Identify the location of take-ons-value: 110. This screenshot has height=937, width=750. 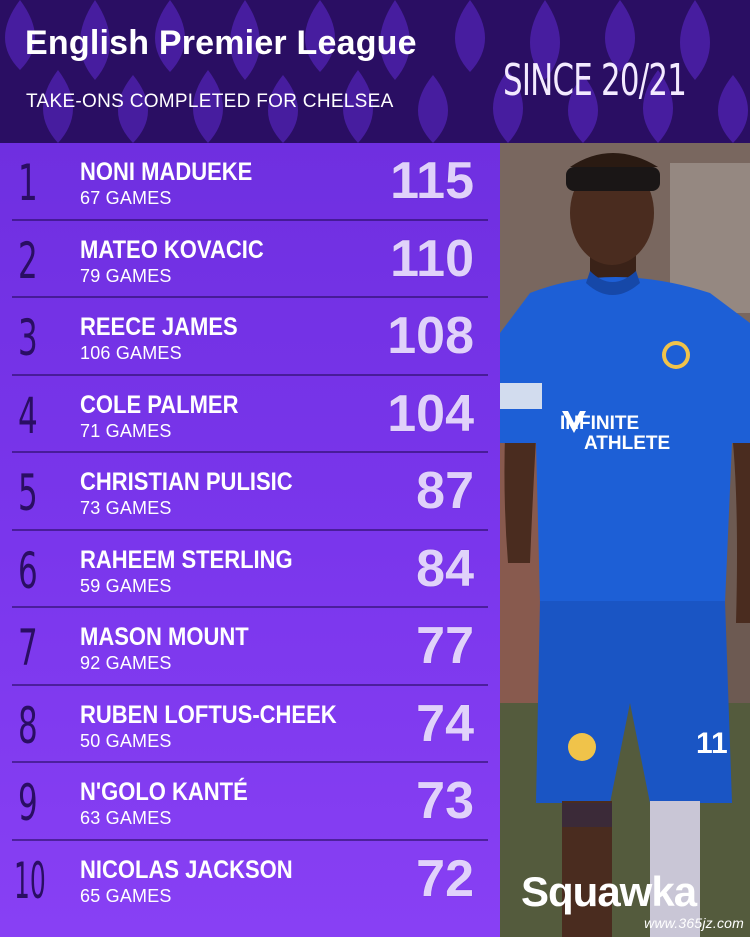
(432, 258).